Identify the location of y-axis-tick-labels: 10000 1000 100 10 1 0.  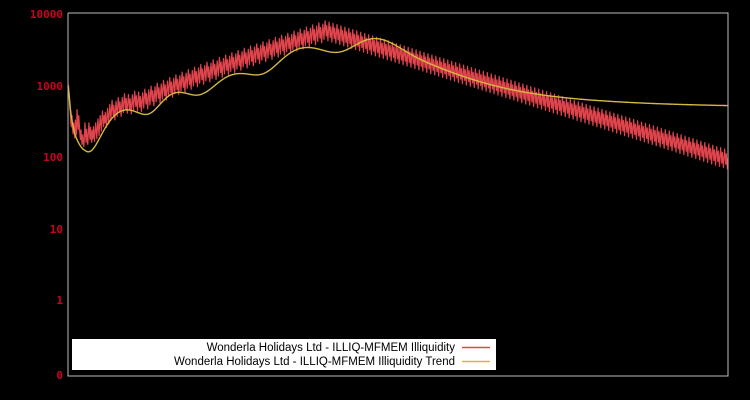
(47, 195).